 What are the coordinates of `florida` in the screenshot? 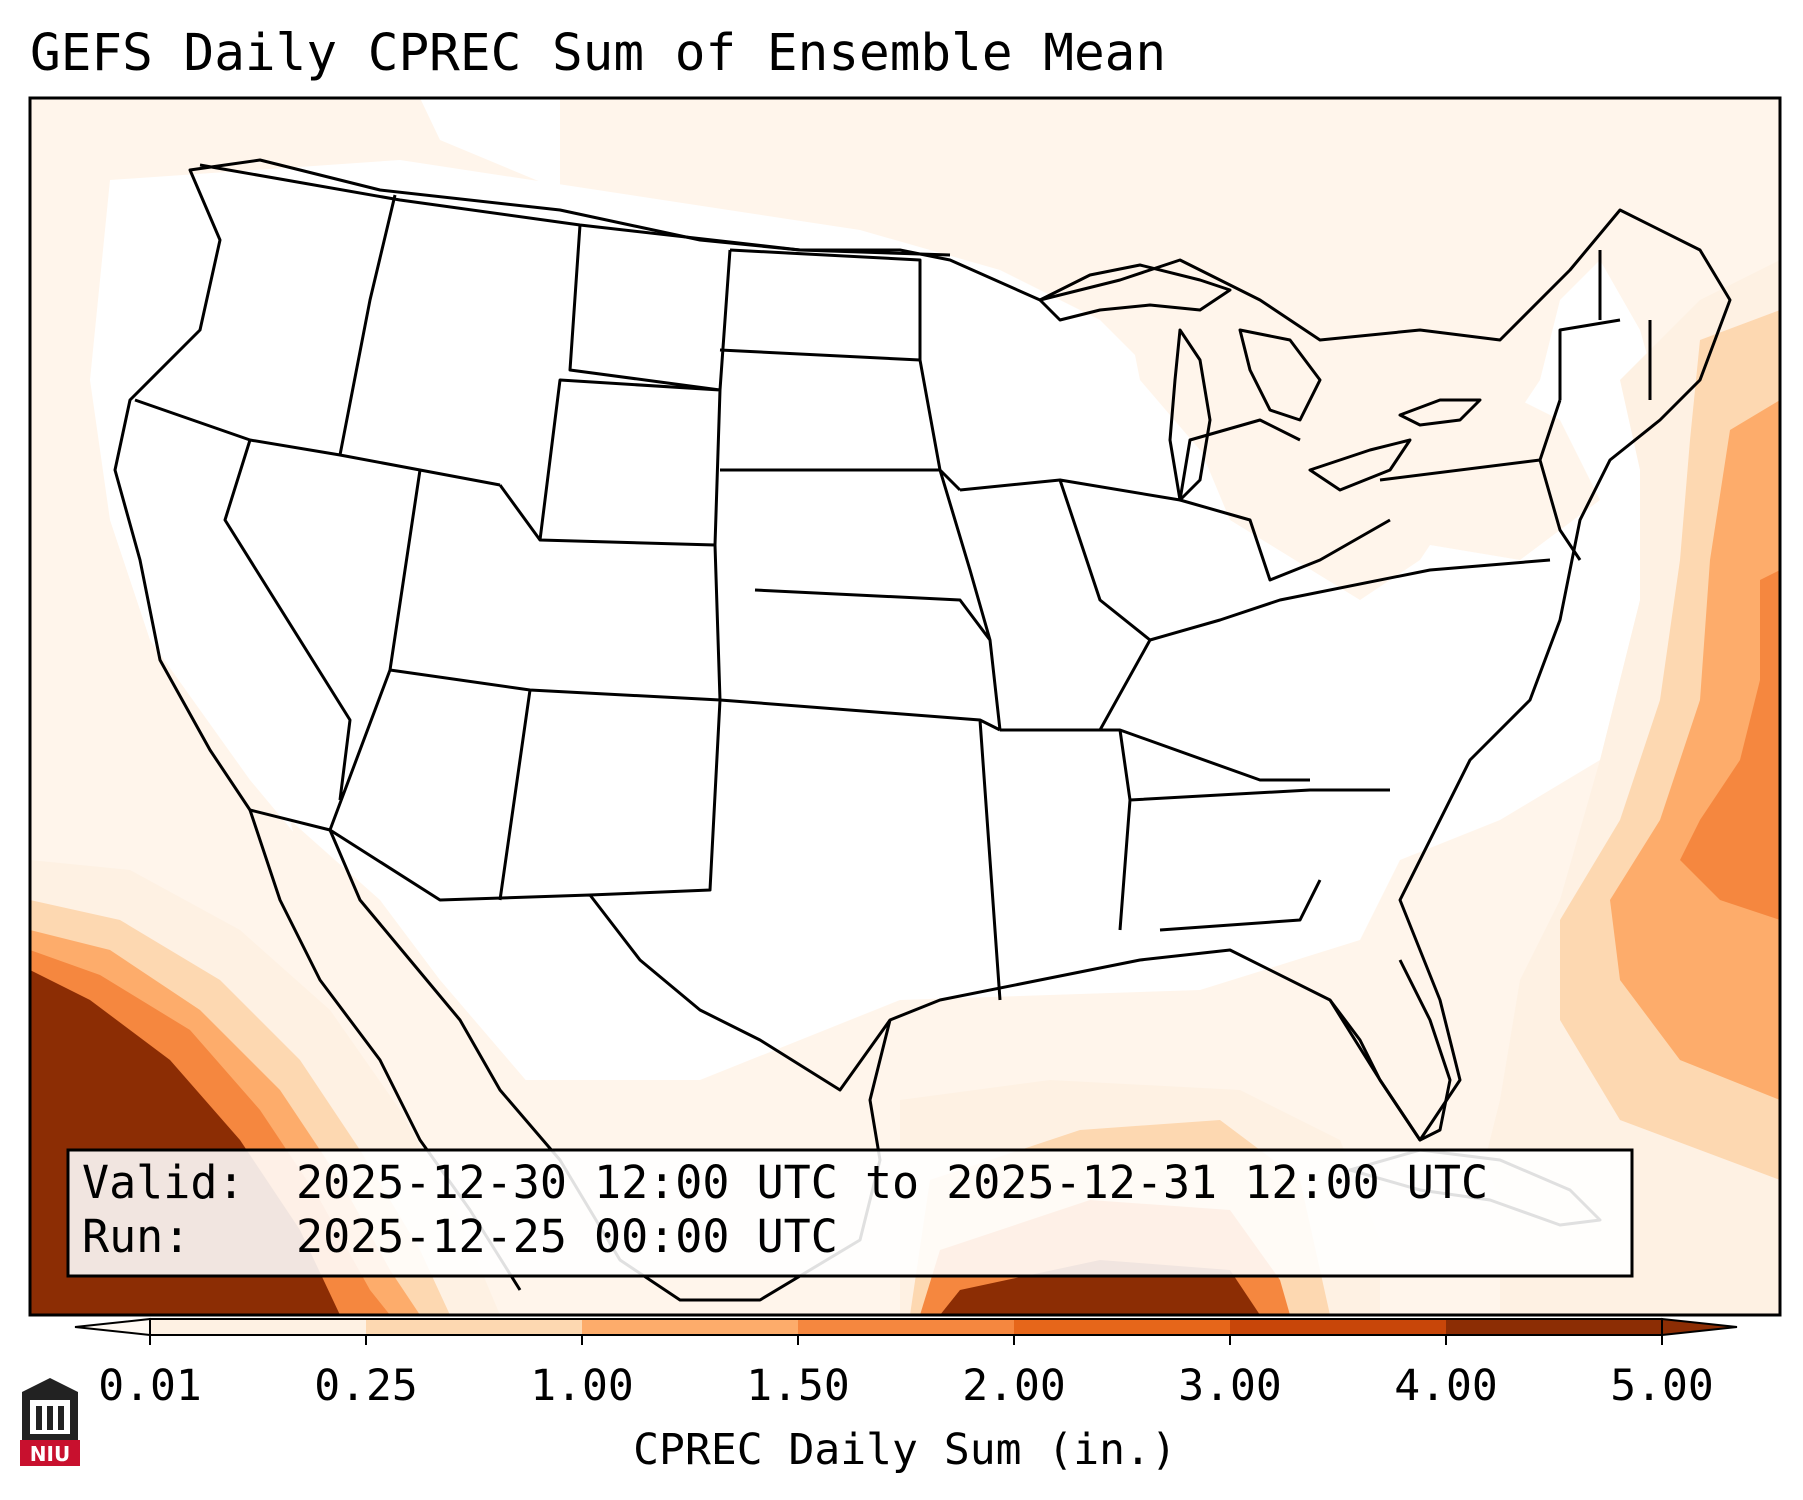 It's located at (1390, 1050).